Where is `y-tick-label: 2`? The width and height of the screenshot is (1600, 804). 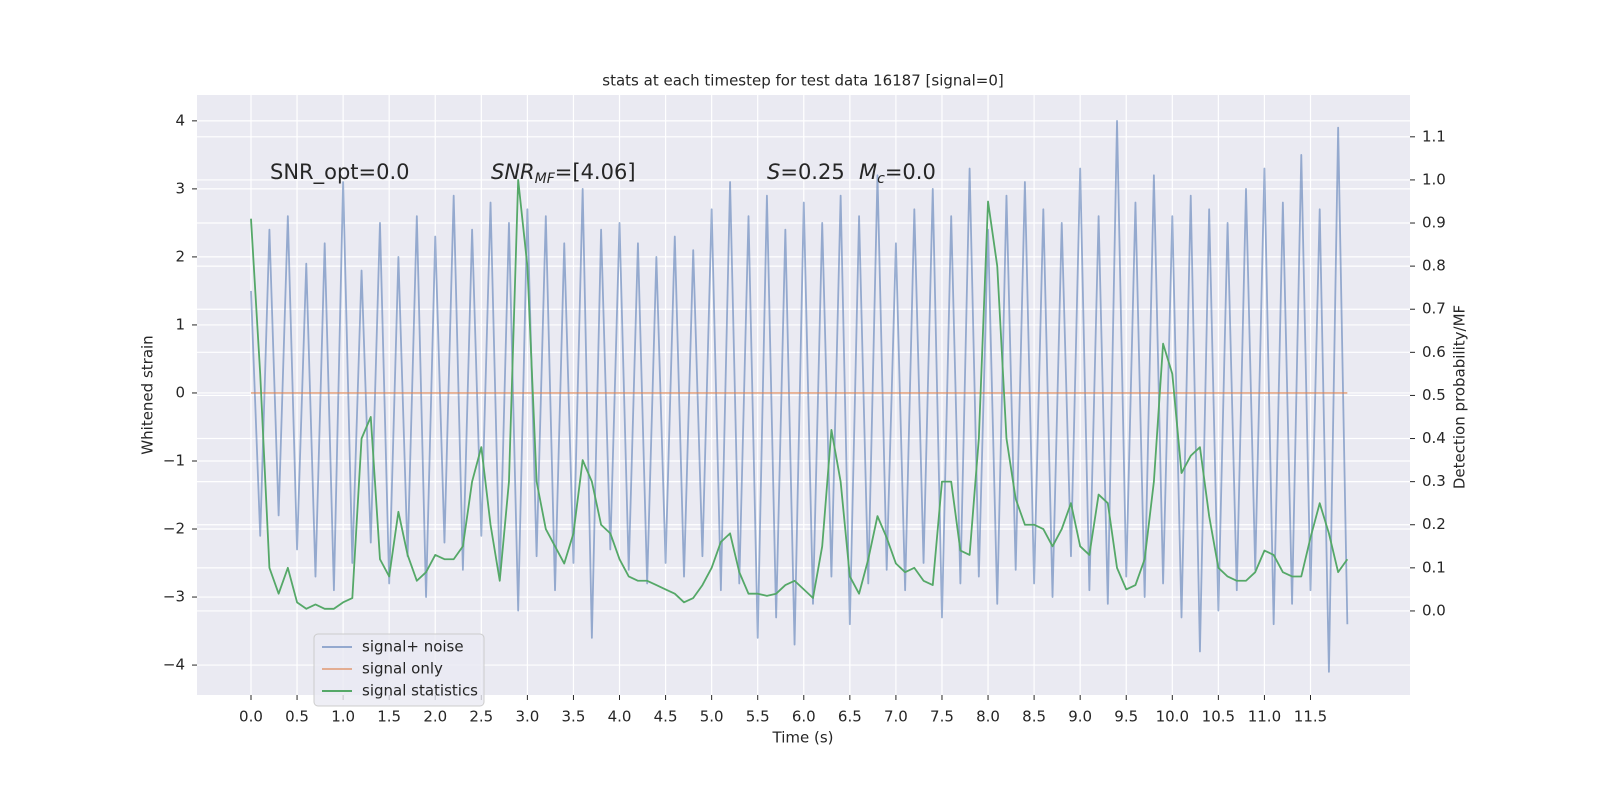 y-tick-label: 2 is located at coordinates (180, 256).